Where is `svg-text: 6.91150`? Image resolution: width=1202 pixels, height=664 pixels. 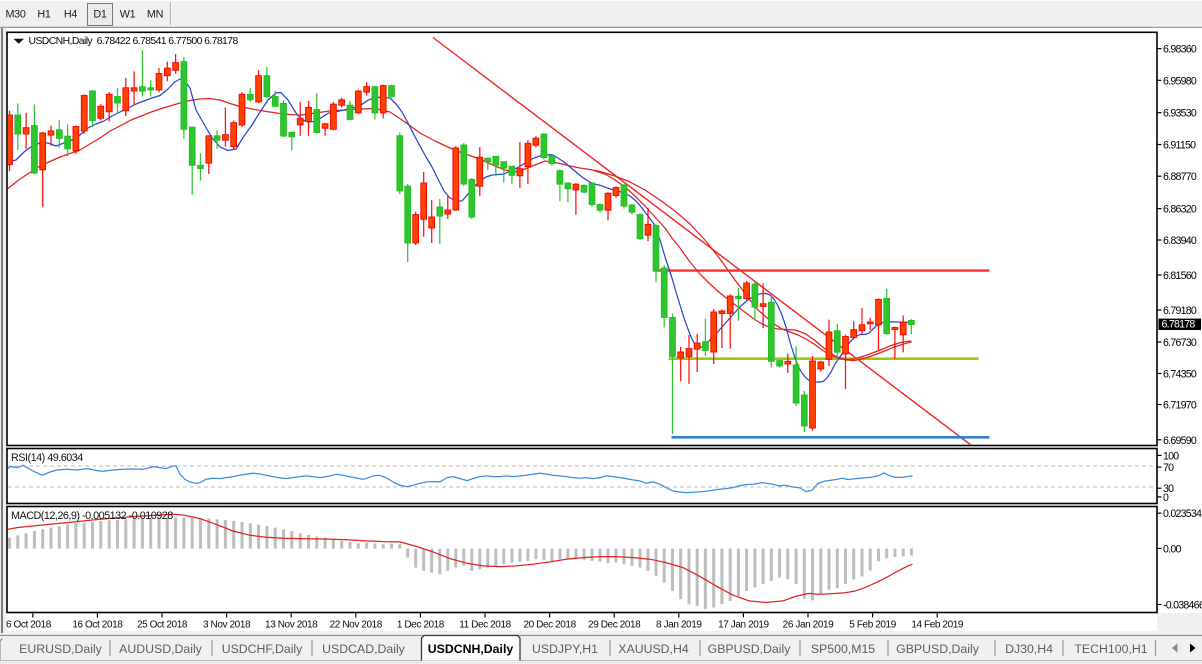
svg-text: 6.91150 is located at coordinates (1179, 146).